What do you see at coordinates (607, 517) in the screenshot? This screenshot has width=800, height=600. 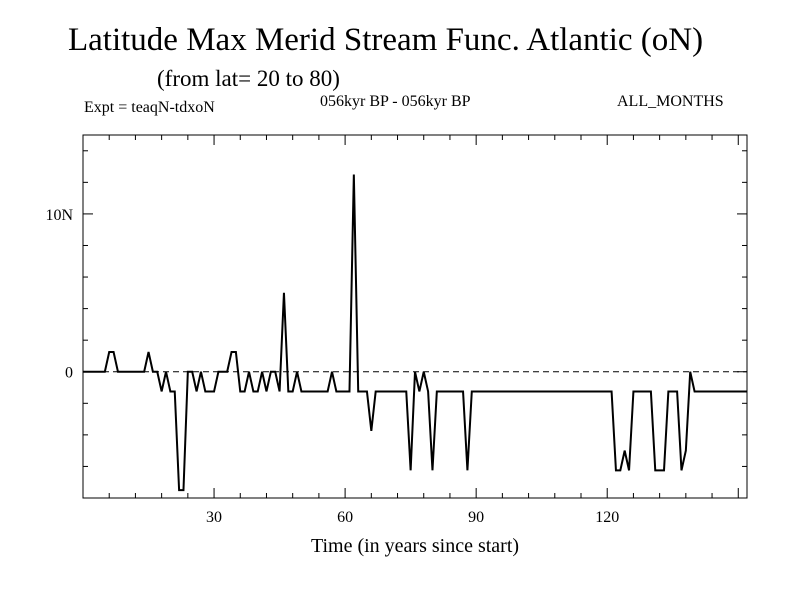 I see `x-tick-label: 120` at bounding box center [607, 517].